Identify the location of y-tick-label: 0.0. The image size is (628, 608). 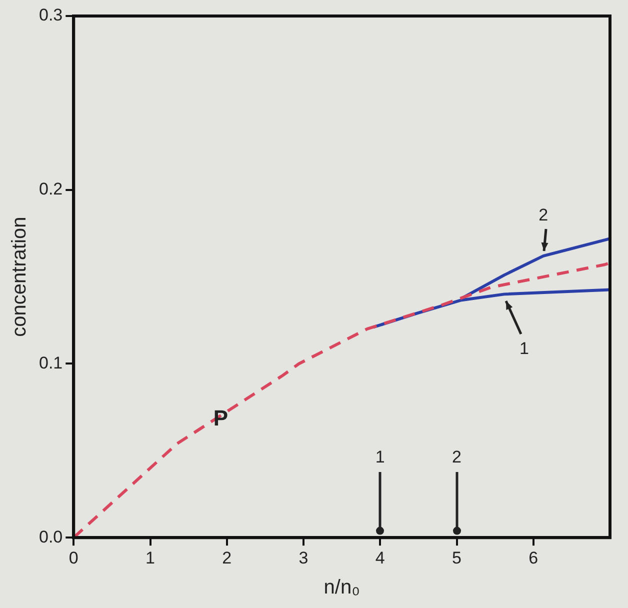
(50, 536).